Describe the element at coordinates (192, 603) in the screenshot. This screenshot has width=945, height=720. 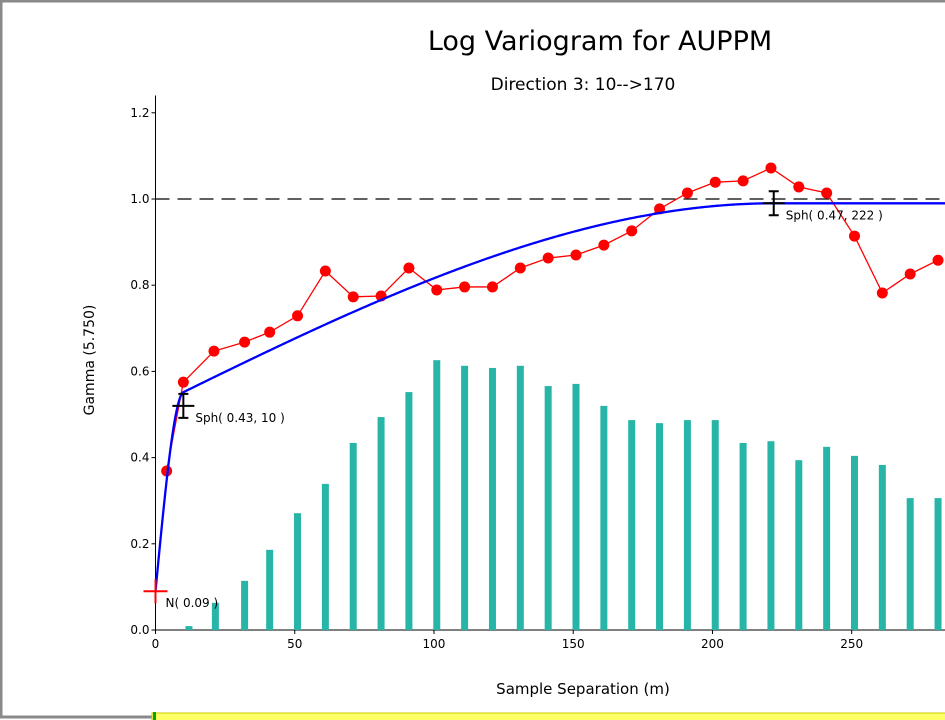
I see `nugget-label: N( 0.09 )` at that location.